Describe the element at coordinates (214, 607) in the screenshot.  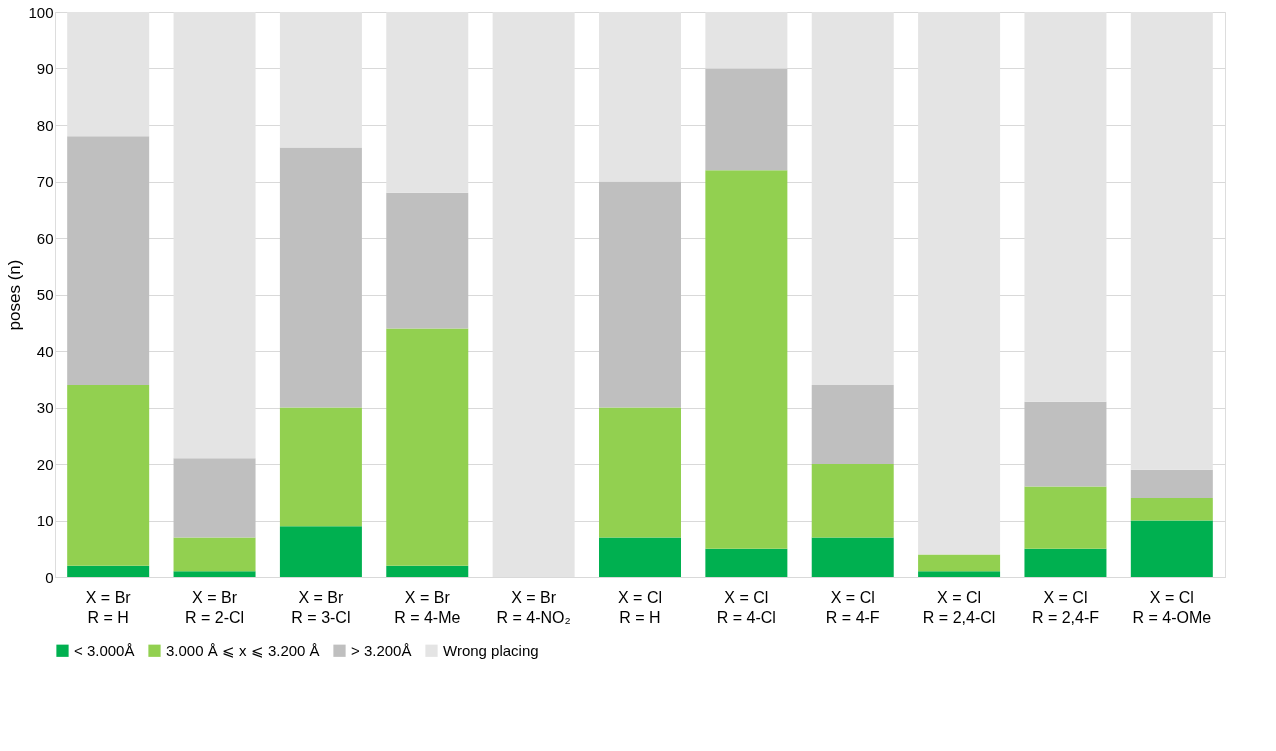
I see `x-tick-label: X = Br R = 2-Cl` at that location.